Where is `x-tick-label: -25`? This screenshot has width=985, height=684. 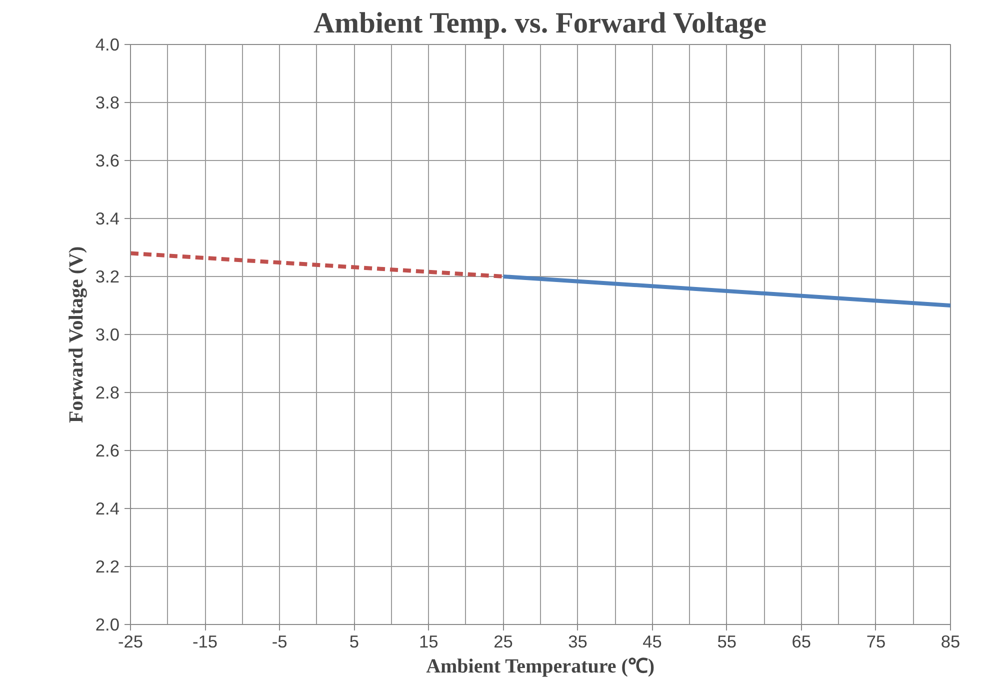 x-tick-label: -25 is located at coordinates (131, 642).